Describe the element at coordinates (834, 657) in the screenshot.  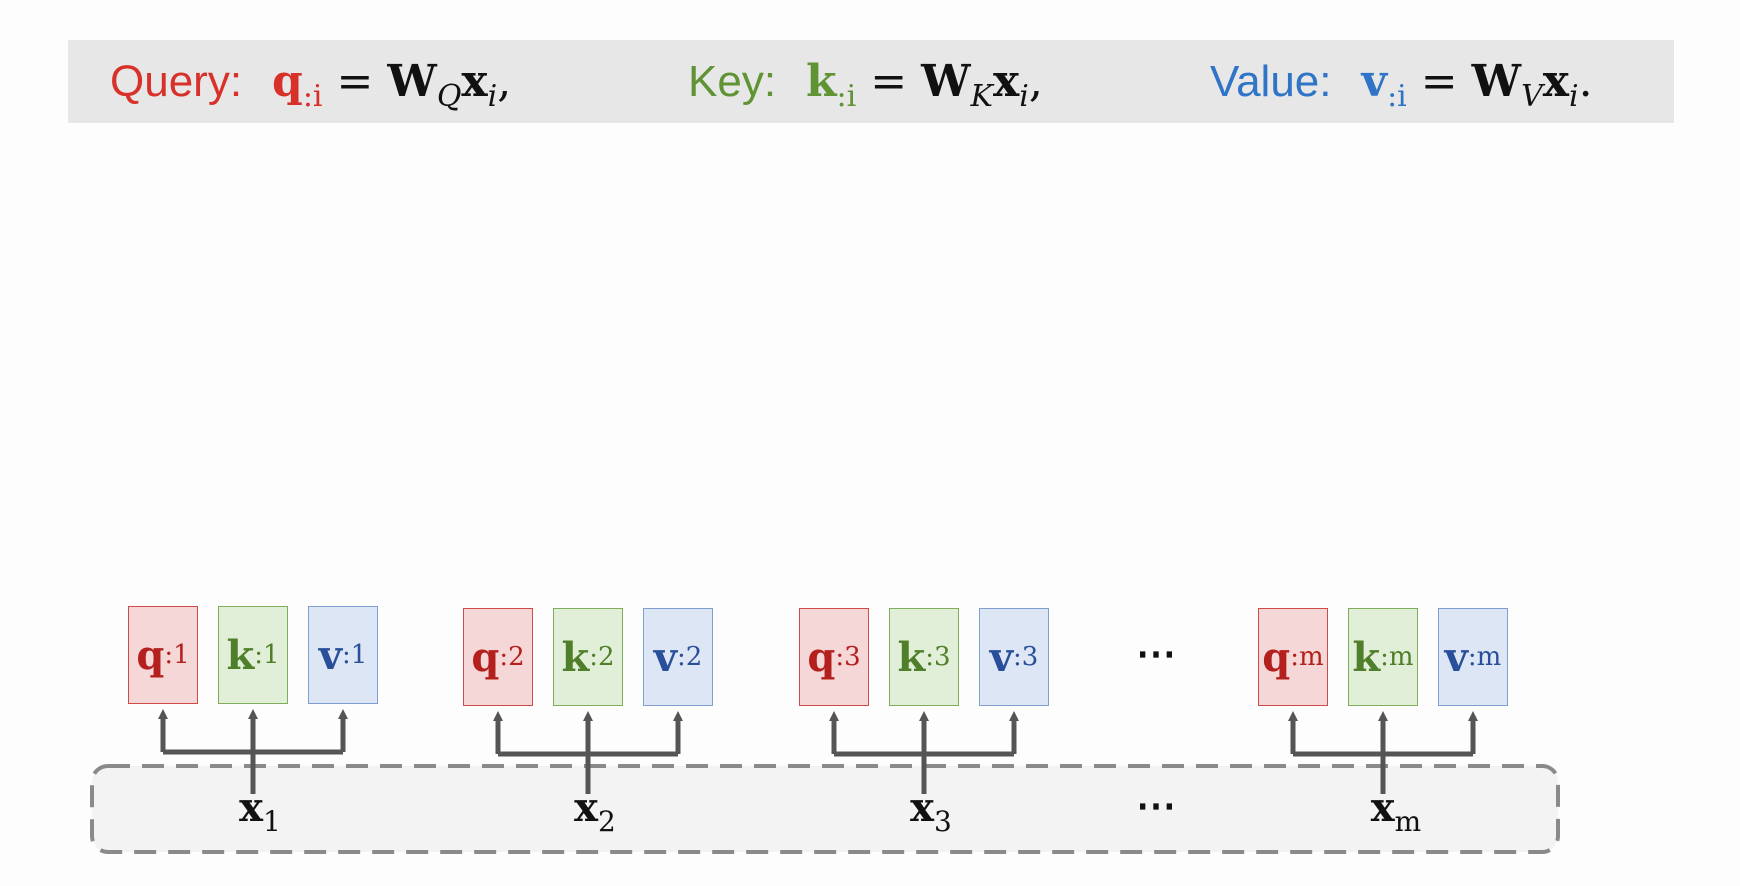
I see `query-box-3: q:3` at that location.